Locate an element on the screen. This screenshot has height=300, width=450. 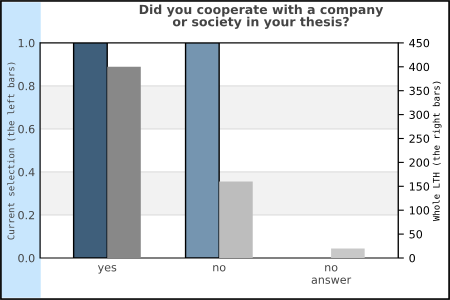
y-tick-label: 0.2 is located at coordinates (26, 215).